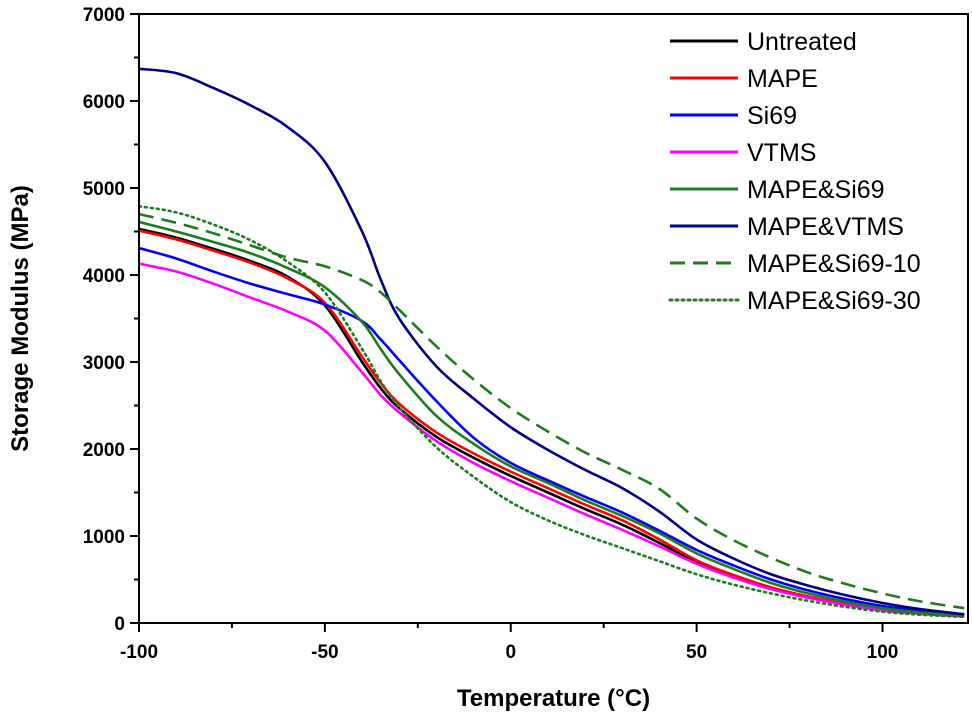 The width and height of the screenshot is (972, 722). I want to click on x-tick-label: 0, so click(510, 652).